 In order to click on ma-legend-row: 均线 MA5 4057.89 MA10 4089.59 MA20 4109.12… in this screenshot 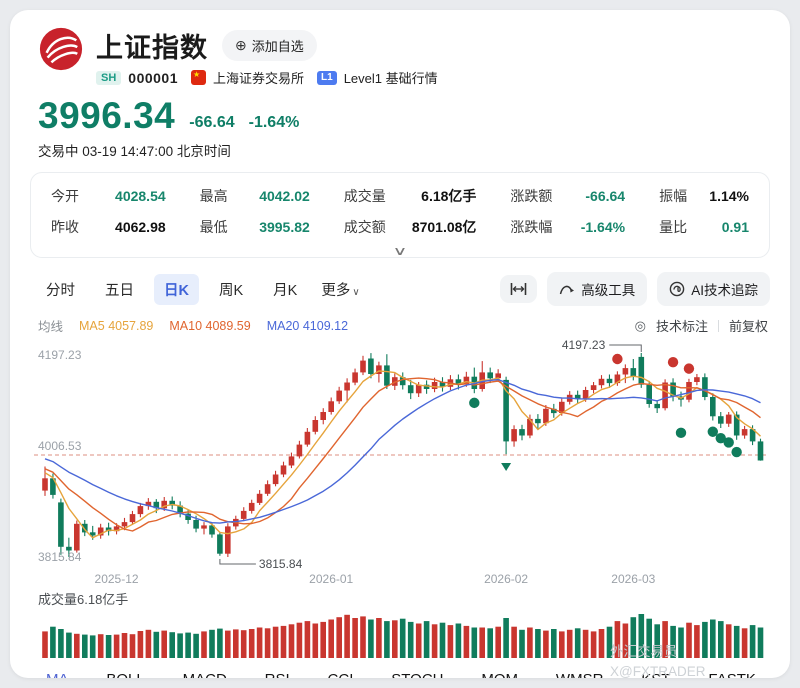, I will do `click(403, 325)`.